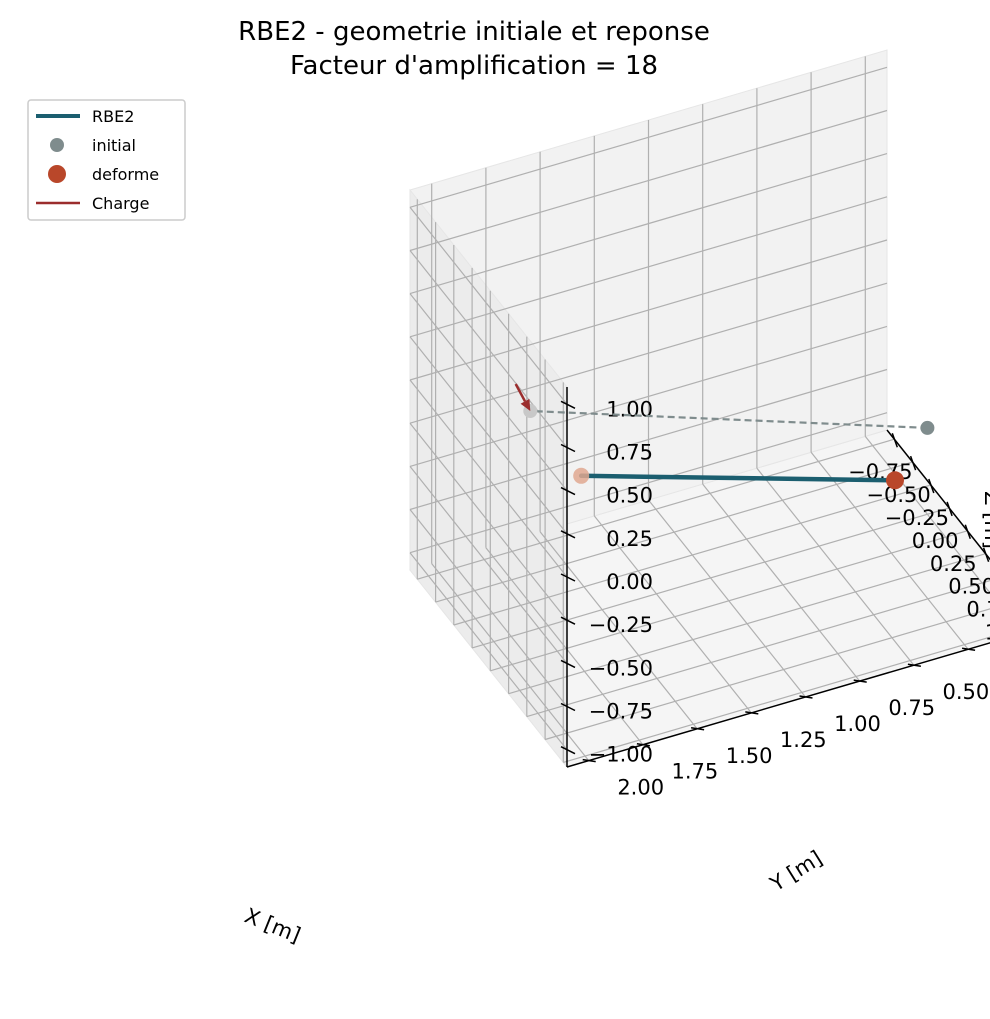 Image resolution: width=990 pixels, height=1019 pixels. What do you see at coordinates (966, 692) in the screenshot?
I see `y-tick-label-2: 0.50` at bounding box center [966, 692].